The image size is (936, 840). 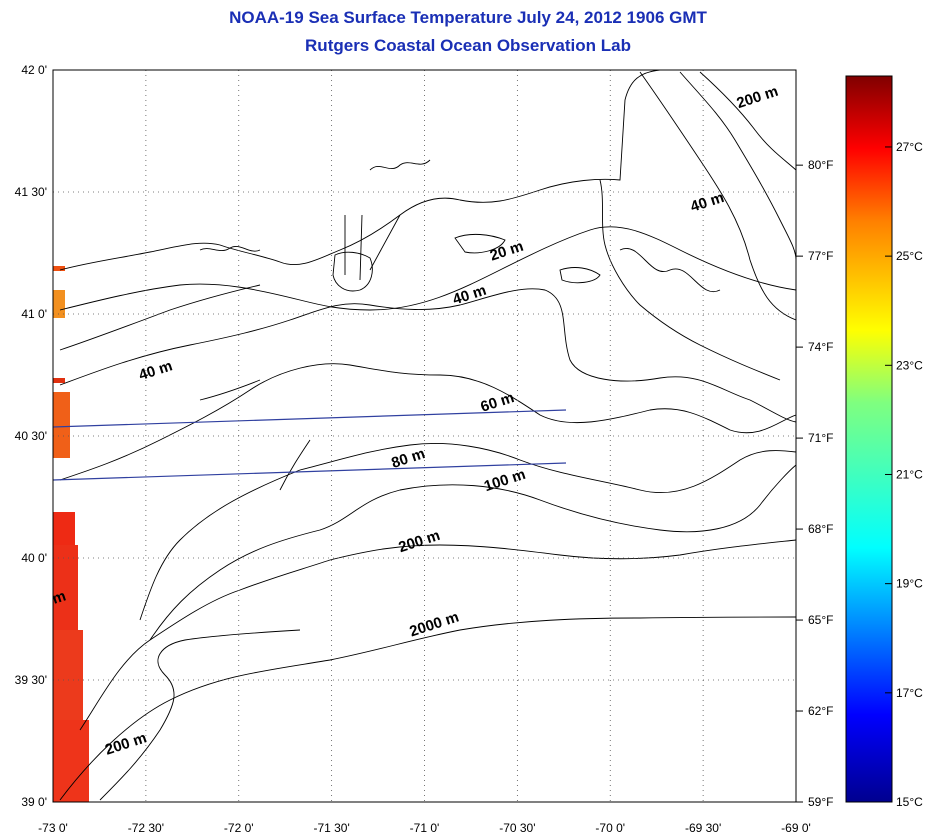 What do you see at coordinates (820, 711) in the screenshot?
I see `fahrenheit-label: 62°F` at bounding box center [820, 711].